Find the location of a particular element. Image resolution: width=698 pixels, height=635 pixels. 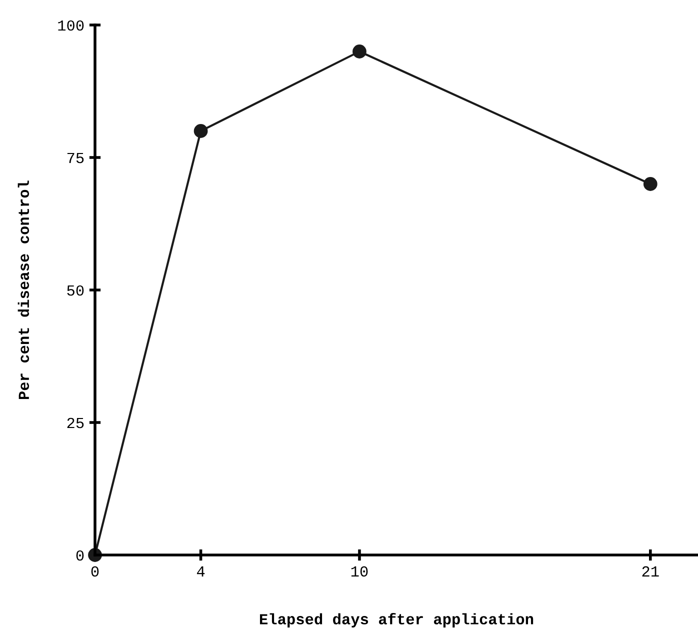

x-tick-label: 0 is located at coordinates (95, 571).